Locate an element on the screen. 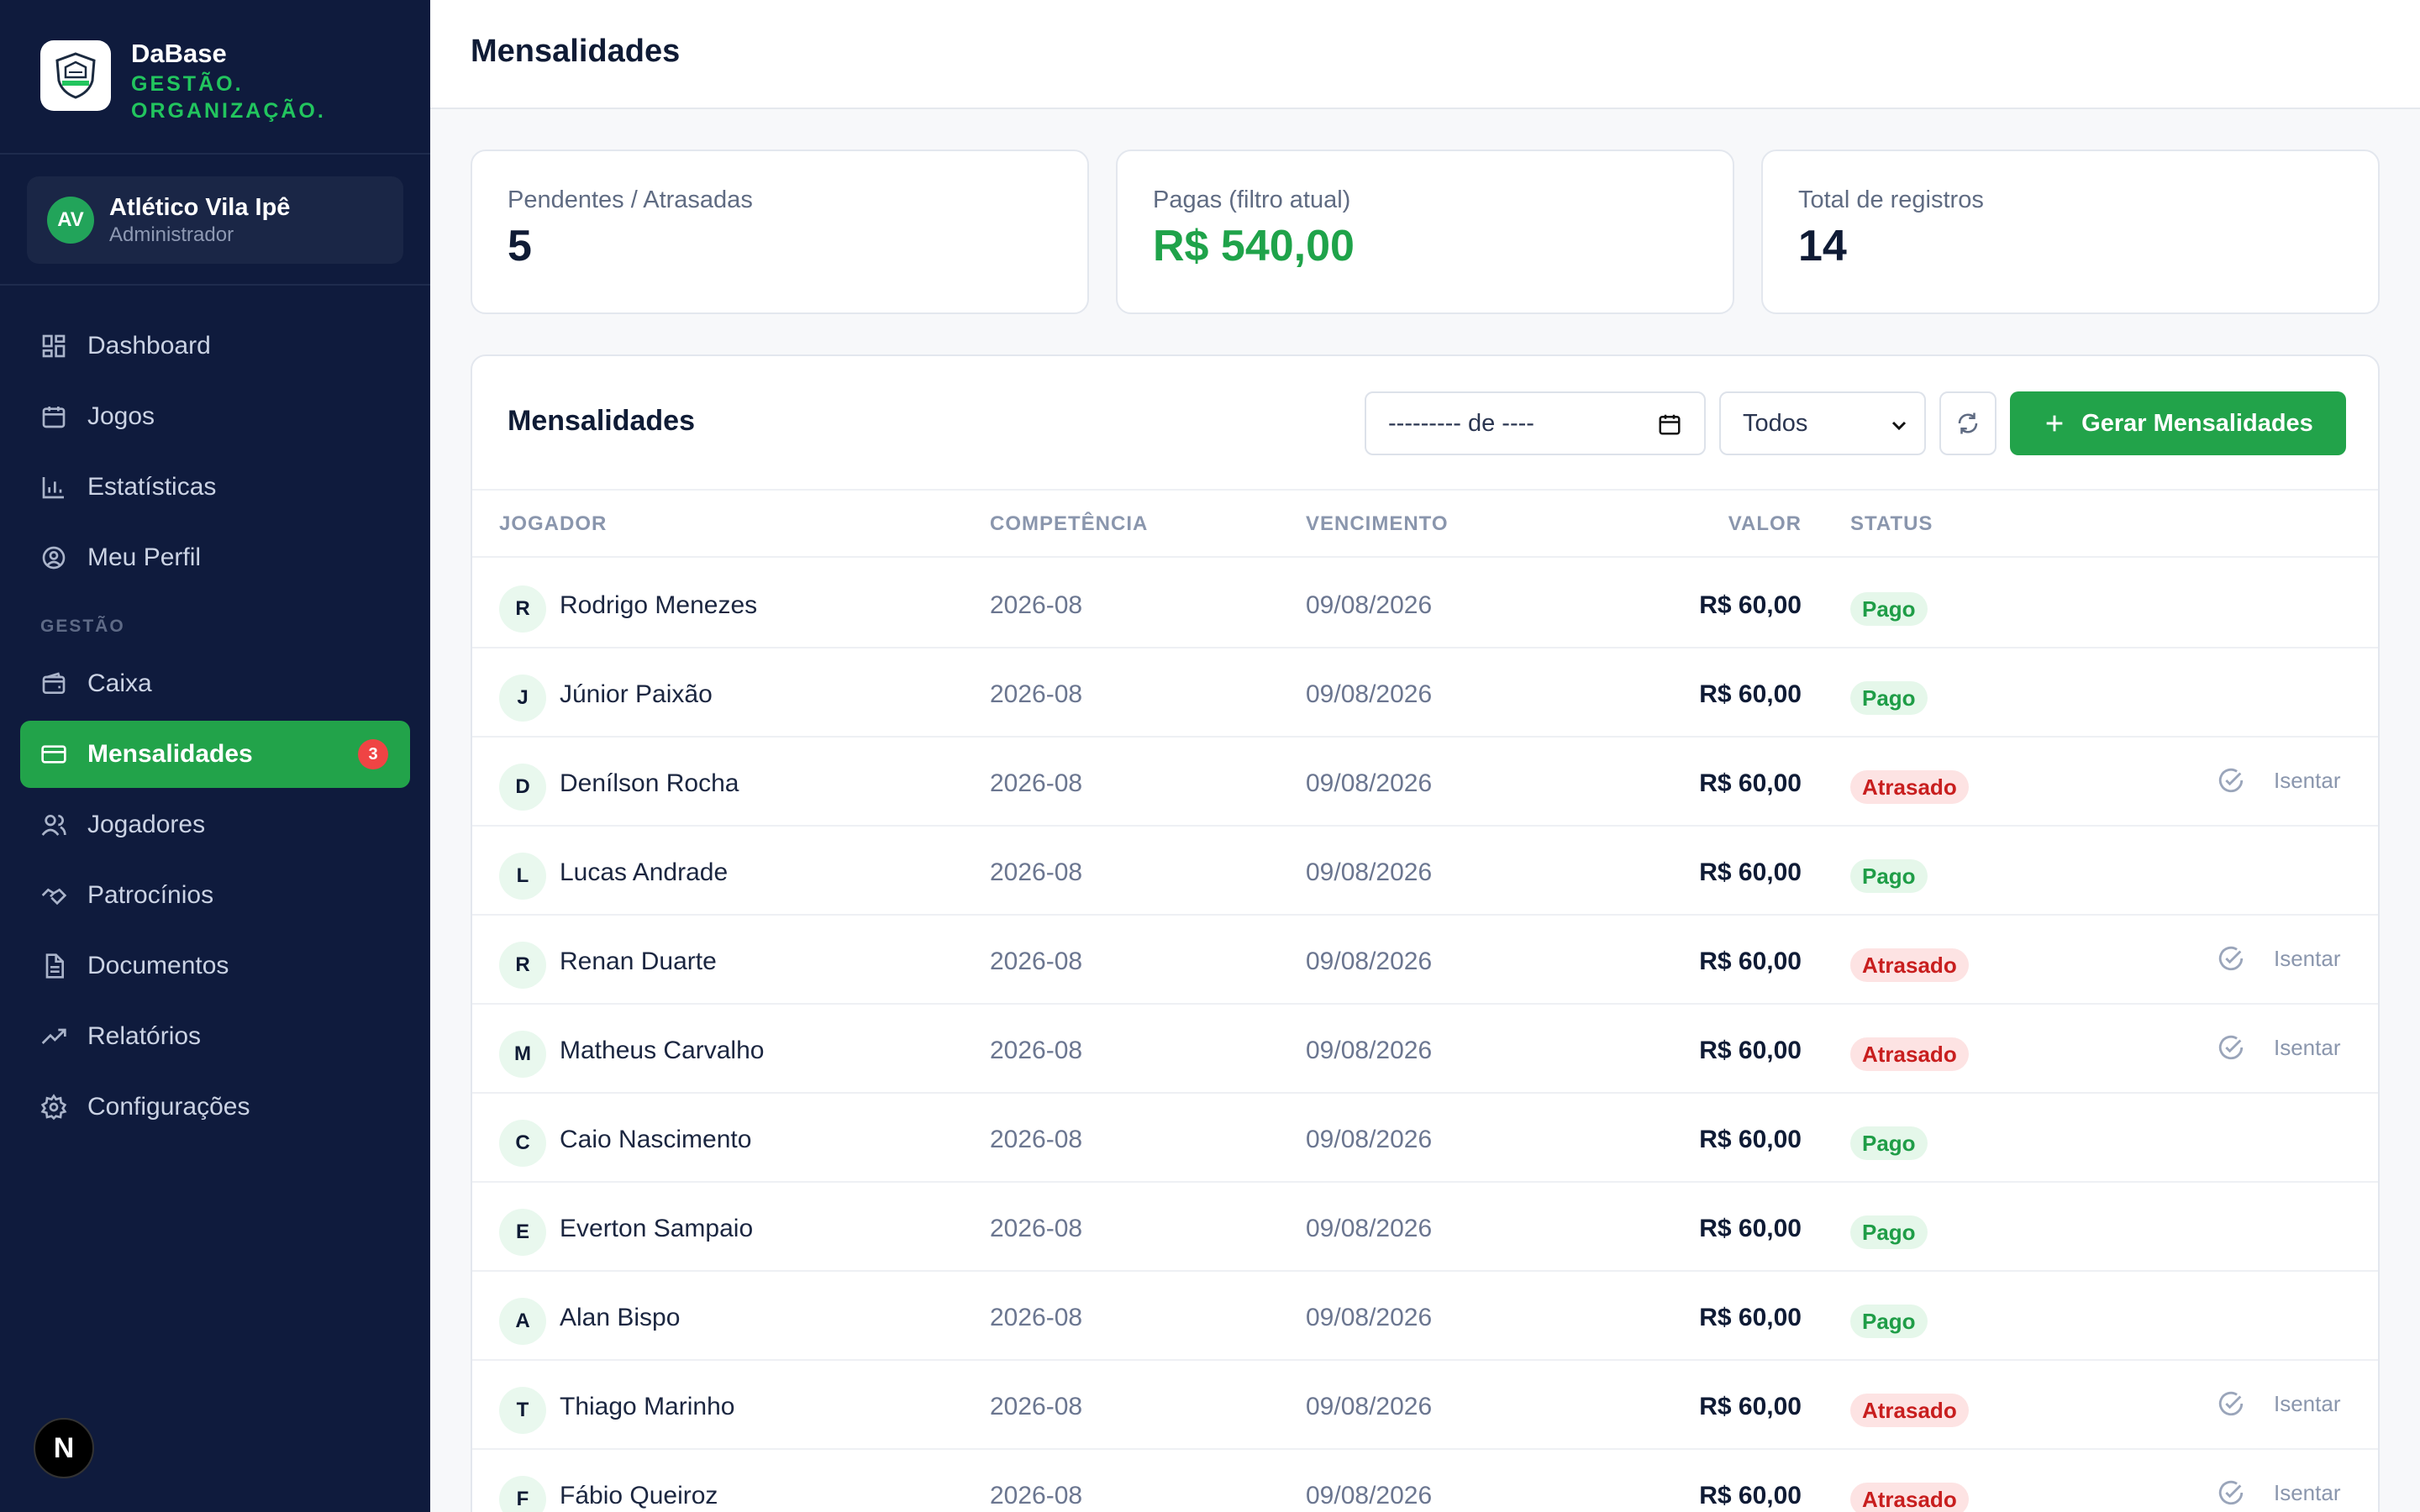  sidebar-item-meu-perfil: Meu Perfil is located at coordinates (215, 557).